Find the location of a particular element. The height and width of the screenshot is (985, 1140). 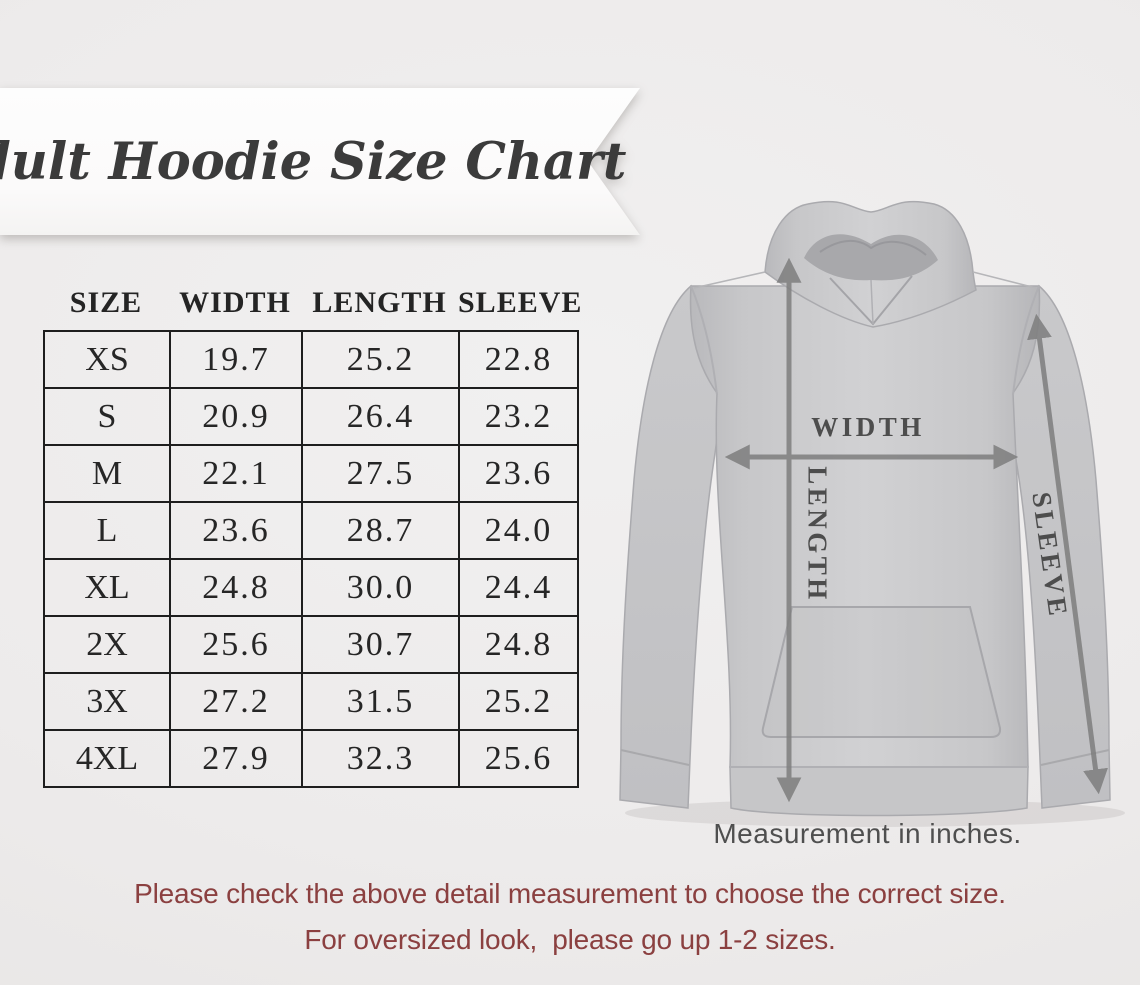

cell-sleeve: 24.8 is located at coordinates (518, 644).